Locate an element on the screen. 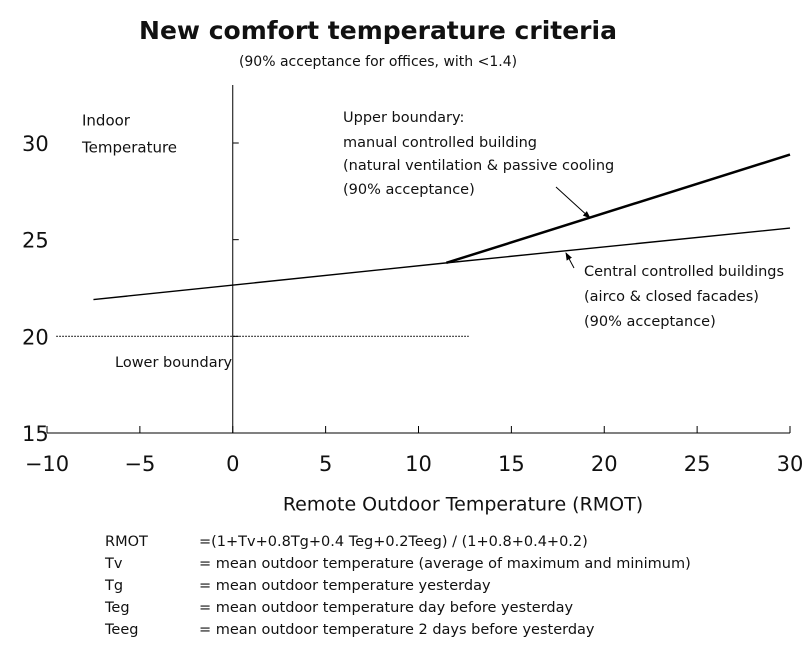 This screenshot has height=657, width=805. chart-title: New comfort temperature criteria is located at coordinates (378, 30).